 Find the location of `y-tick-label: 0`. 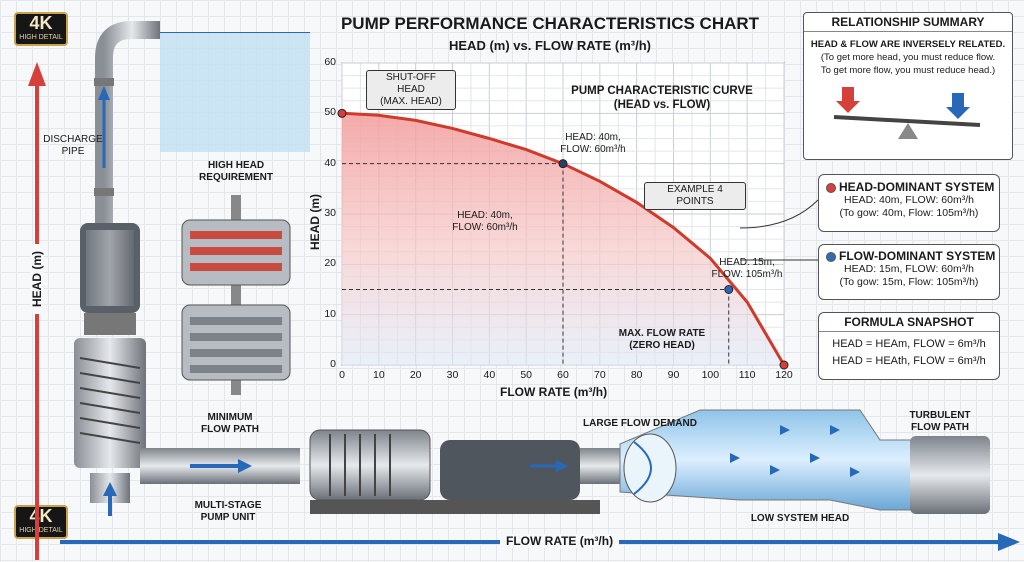

y-tick-label: 0 is located at coordinates (333, 364).